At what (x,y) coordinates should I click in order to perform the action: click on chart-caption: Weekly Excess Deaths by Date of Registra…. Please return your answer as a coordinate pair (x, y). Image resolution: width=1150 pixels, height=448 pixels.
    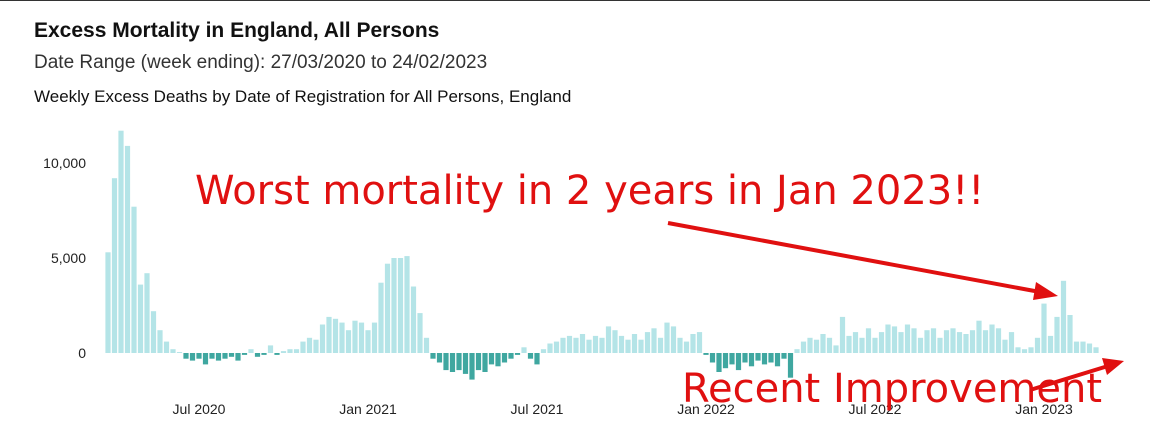
    Looking at the image, I should click on (302, 96).